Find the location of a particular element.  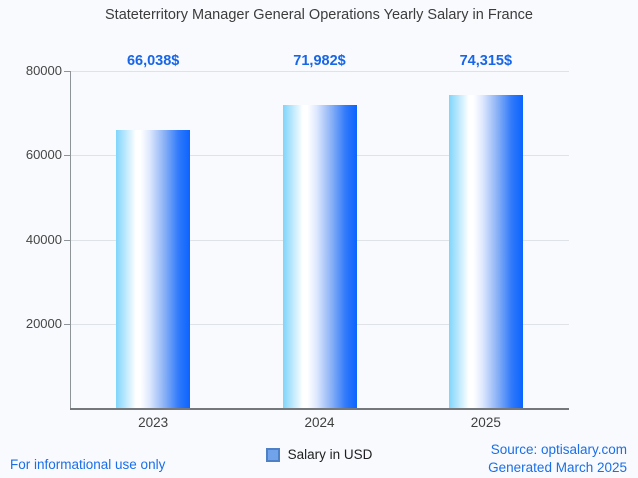

y-axis-label: 60000 is located at coordinates (43, 155).